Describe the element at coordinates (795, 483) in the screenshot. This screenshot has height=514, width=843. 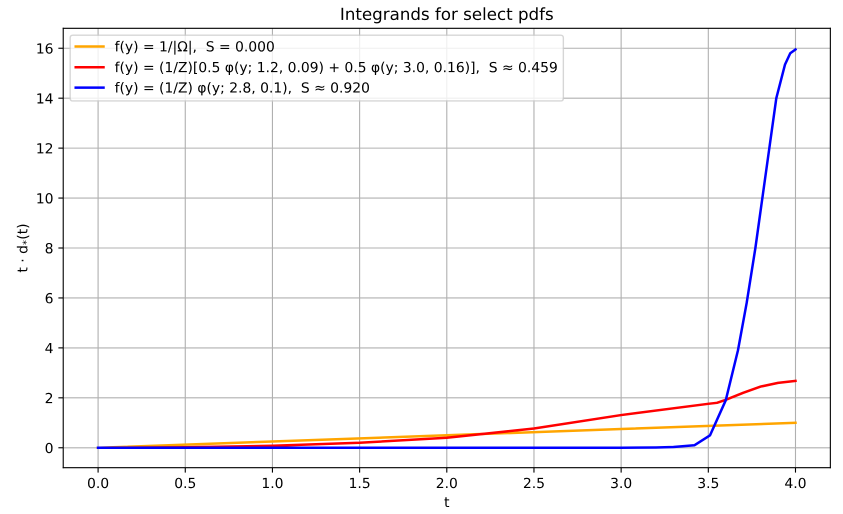
I see `x-tick-label: 4.0` at that location.